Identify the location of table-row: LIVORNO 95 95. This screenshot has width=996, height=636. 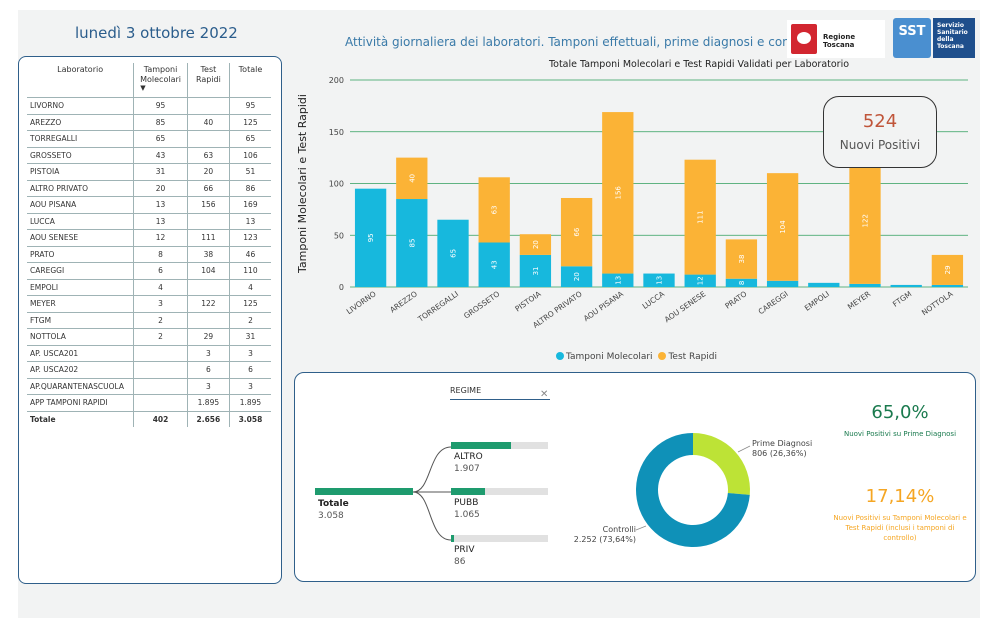
(149, 106).